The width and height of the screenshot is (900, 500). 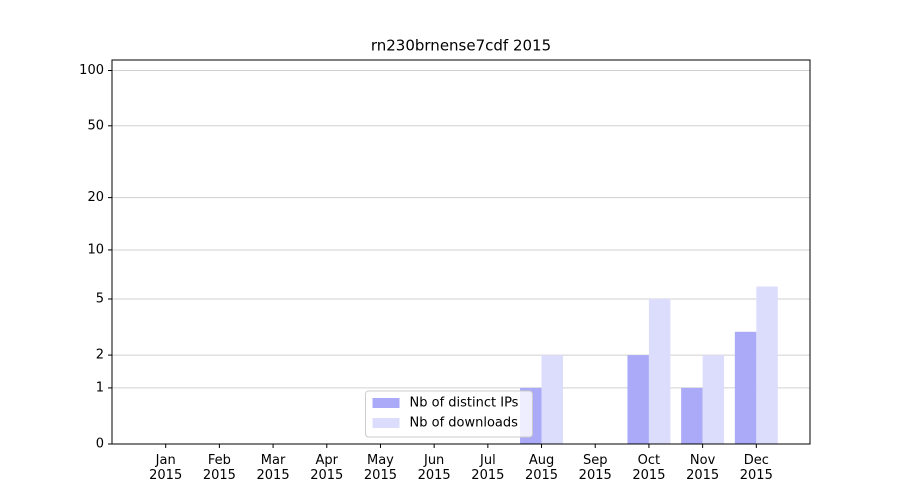 I want to click on x-tick-label: Jan 2015, so click(x=166, y=468).